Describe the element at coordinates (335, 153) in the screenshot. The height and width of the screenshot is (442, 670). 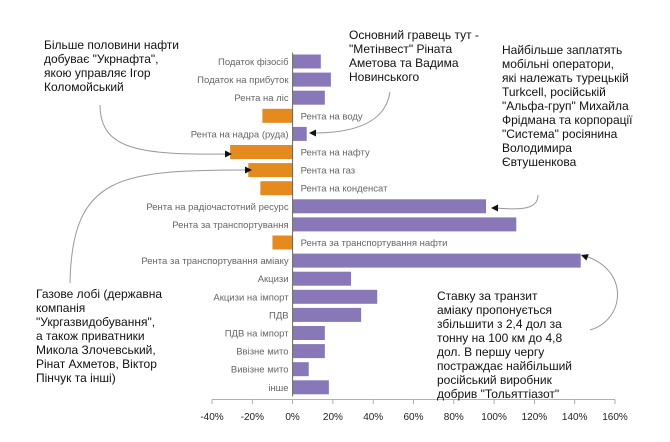
I see `category-label: Рента на нафту` at that location.